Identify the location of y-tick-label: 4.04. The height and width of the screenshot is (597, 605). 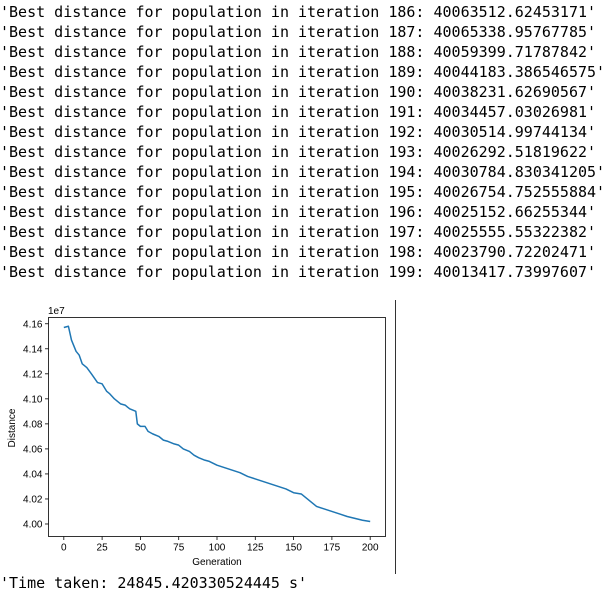
(33, 474).